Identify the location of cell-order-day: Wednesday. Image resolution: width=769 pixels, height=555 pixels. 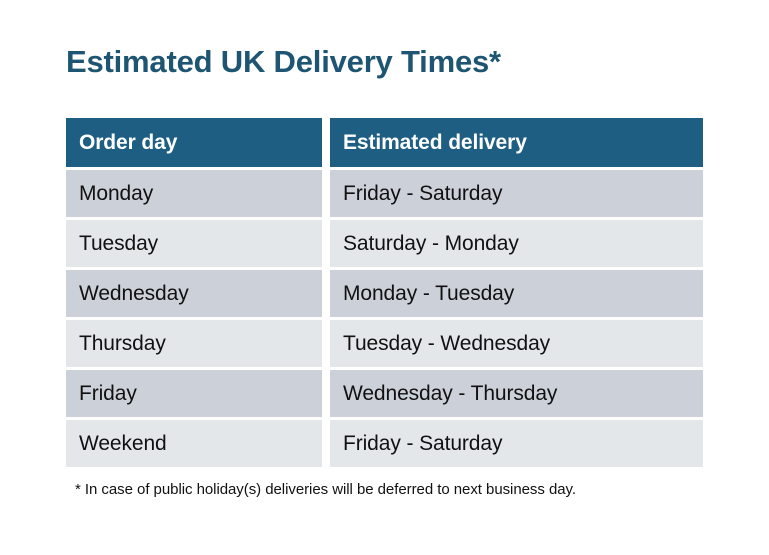
(194, 293).